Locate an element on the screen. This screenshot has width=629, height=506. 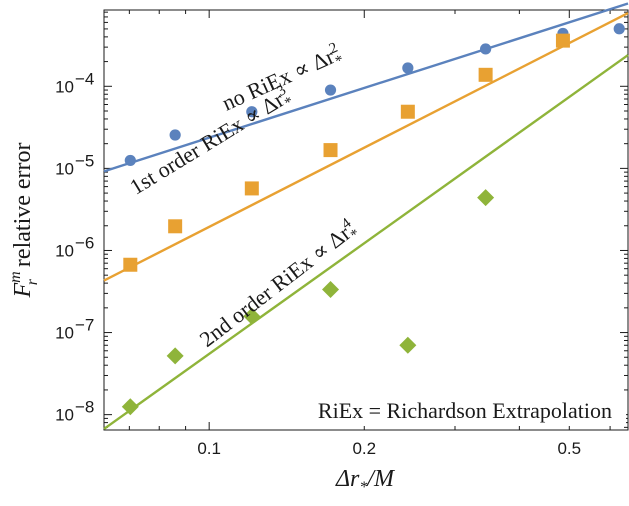
annotation-background is located at coordinates (447, 409).